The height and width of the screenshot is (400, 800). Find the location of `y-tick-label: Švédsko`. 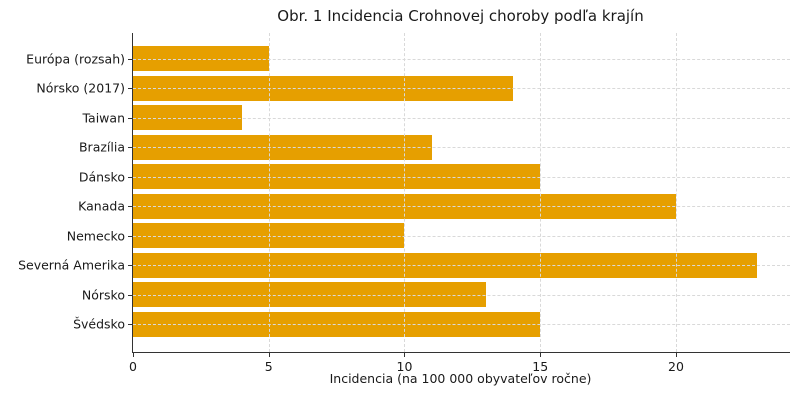

y-tick-label: Švédsko is located at coordinates (99, 324).